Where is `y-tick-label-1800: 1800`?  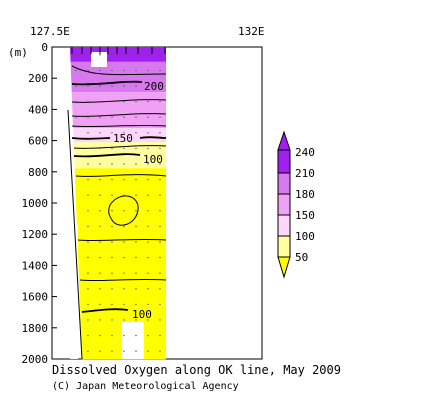 y-tick-label-1800: 1800 is located at coordinates (35, 328).